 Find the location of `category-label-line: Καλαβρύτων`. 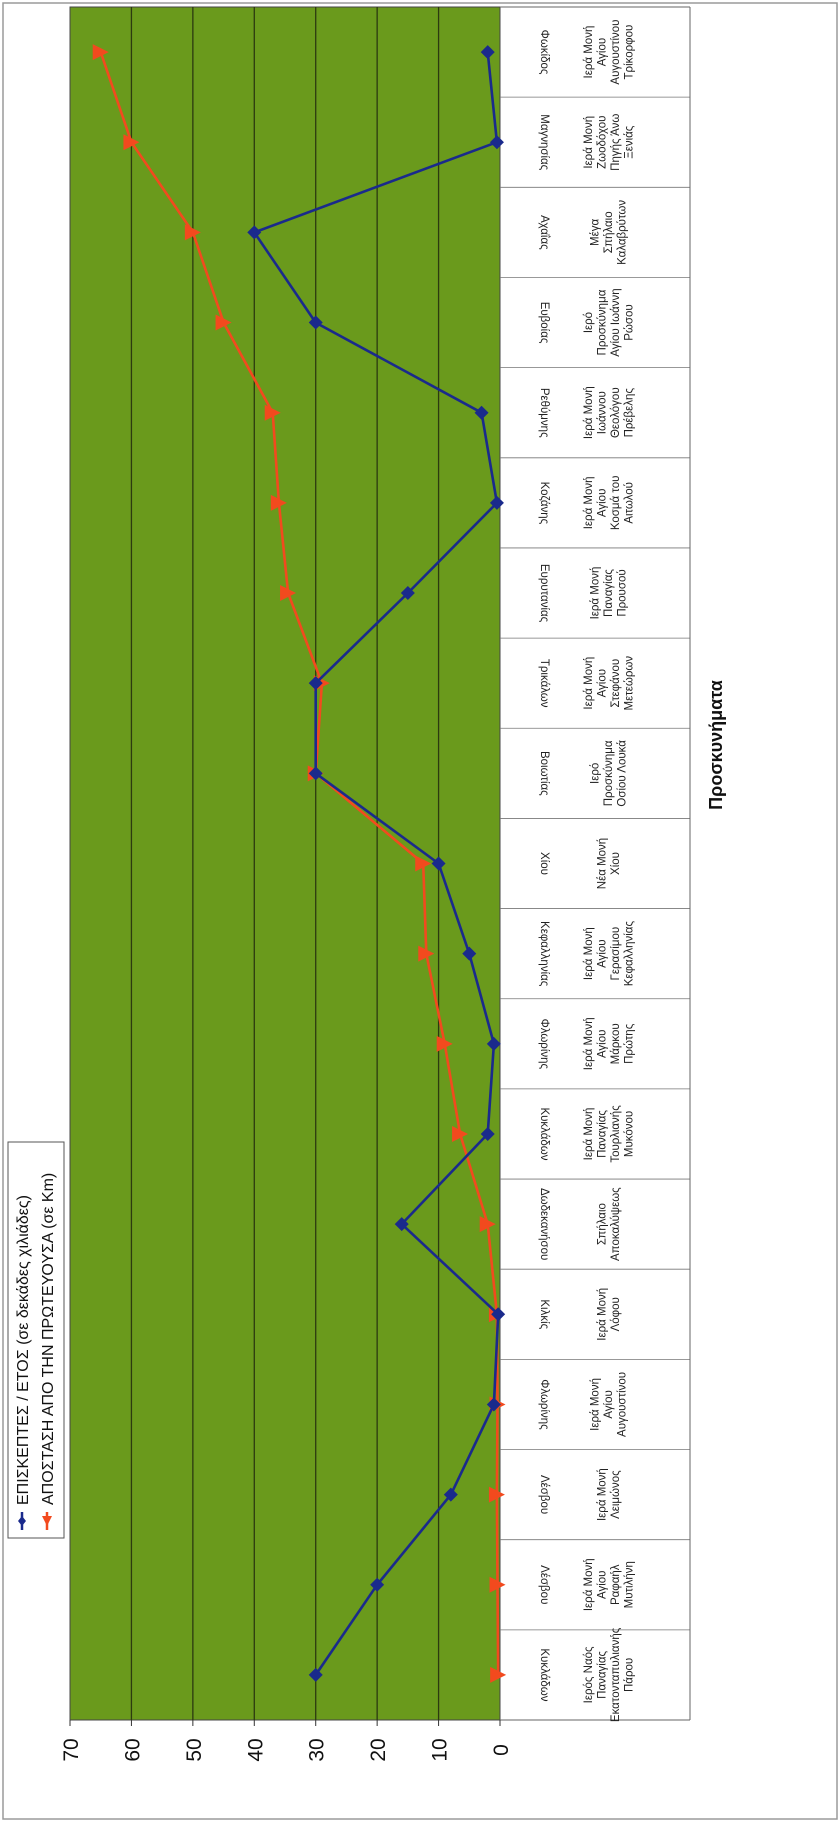

category-label-line: Καλαβρύτων is located at coordinates (623, 232).